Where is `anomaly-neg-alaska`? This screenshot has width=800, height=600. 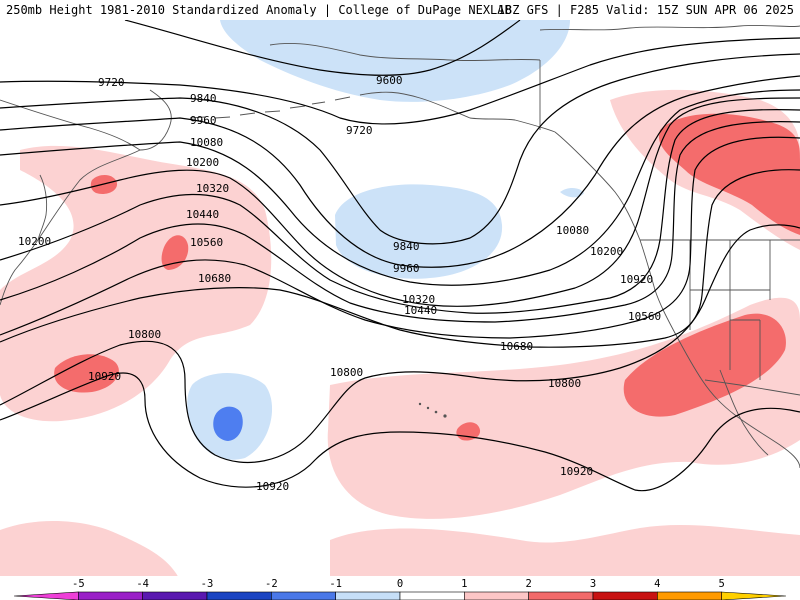
anomaly-neg-alaska is located at coordinates (395, 61).